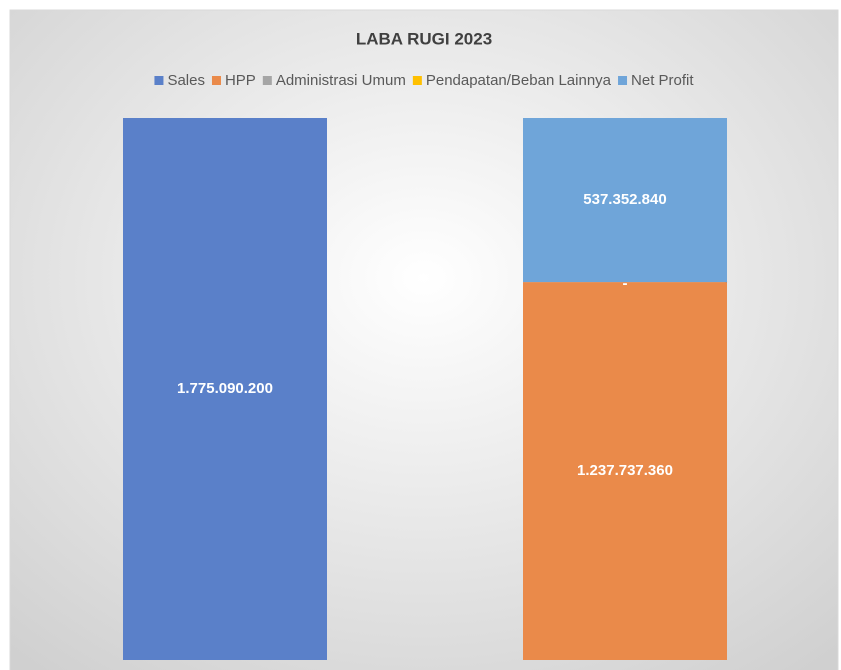  I want to click on data-label: 1.775.090.200, so click(225, 388).